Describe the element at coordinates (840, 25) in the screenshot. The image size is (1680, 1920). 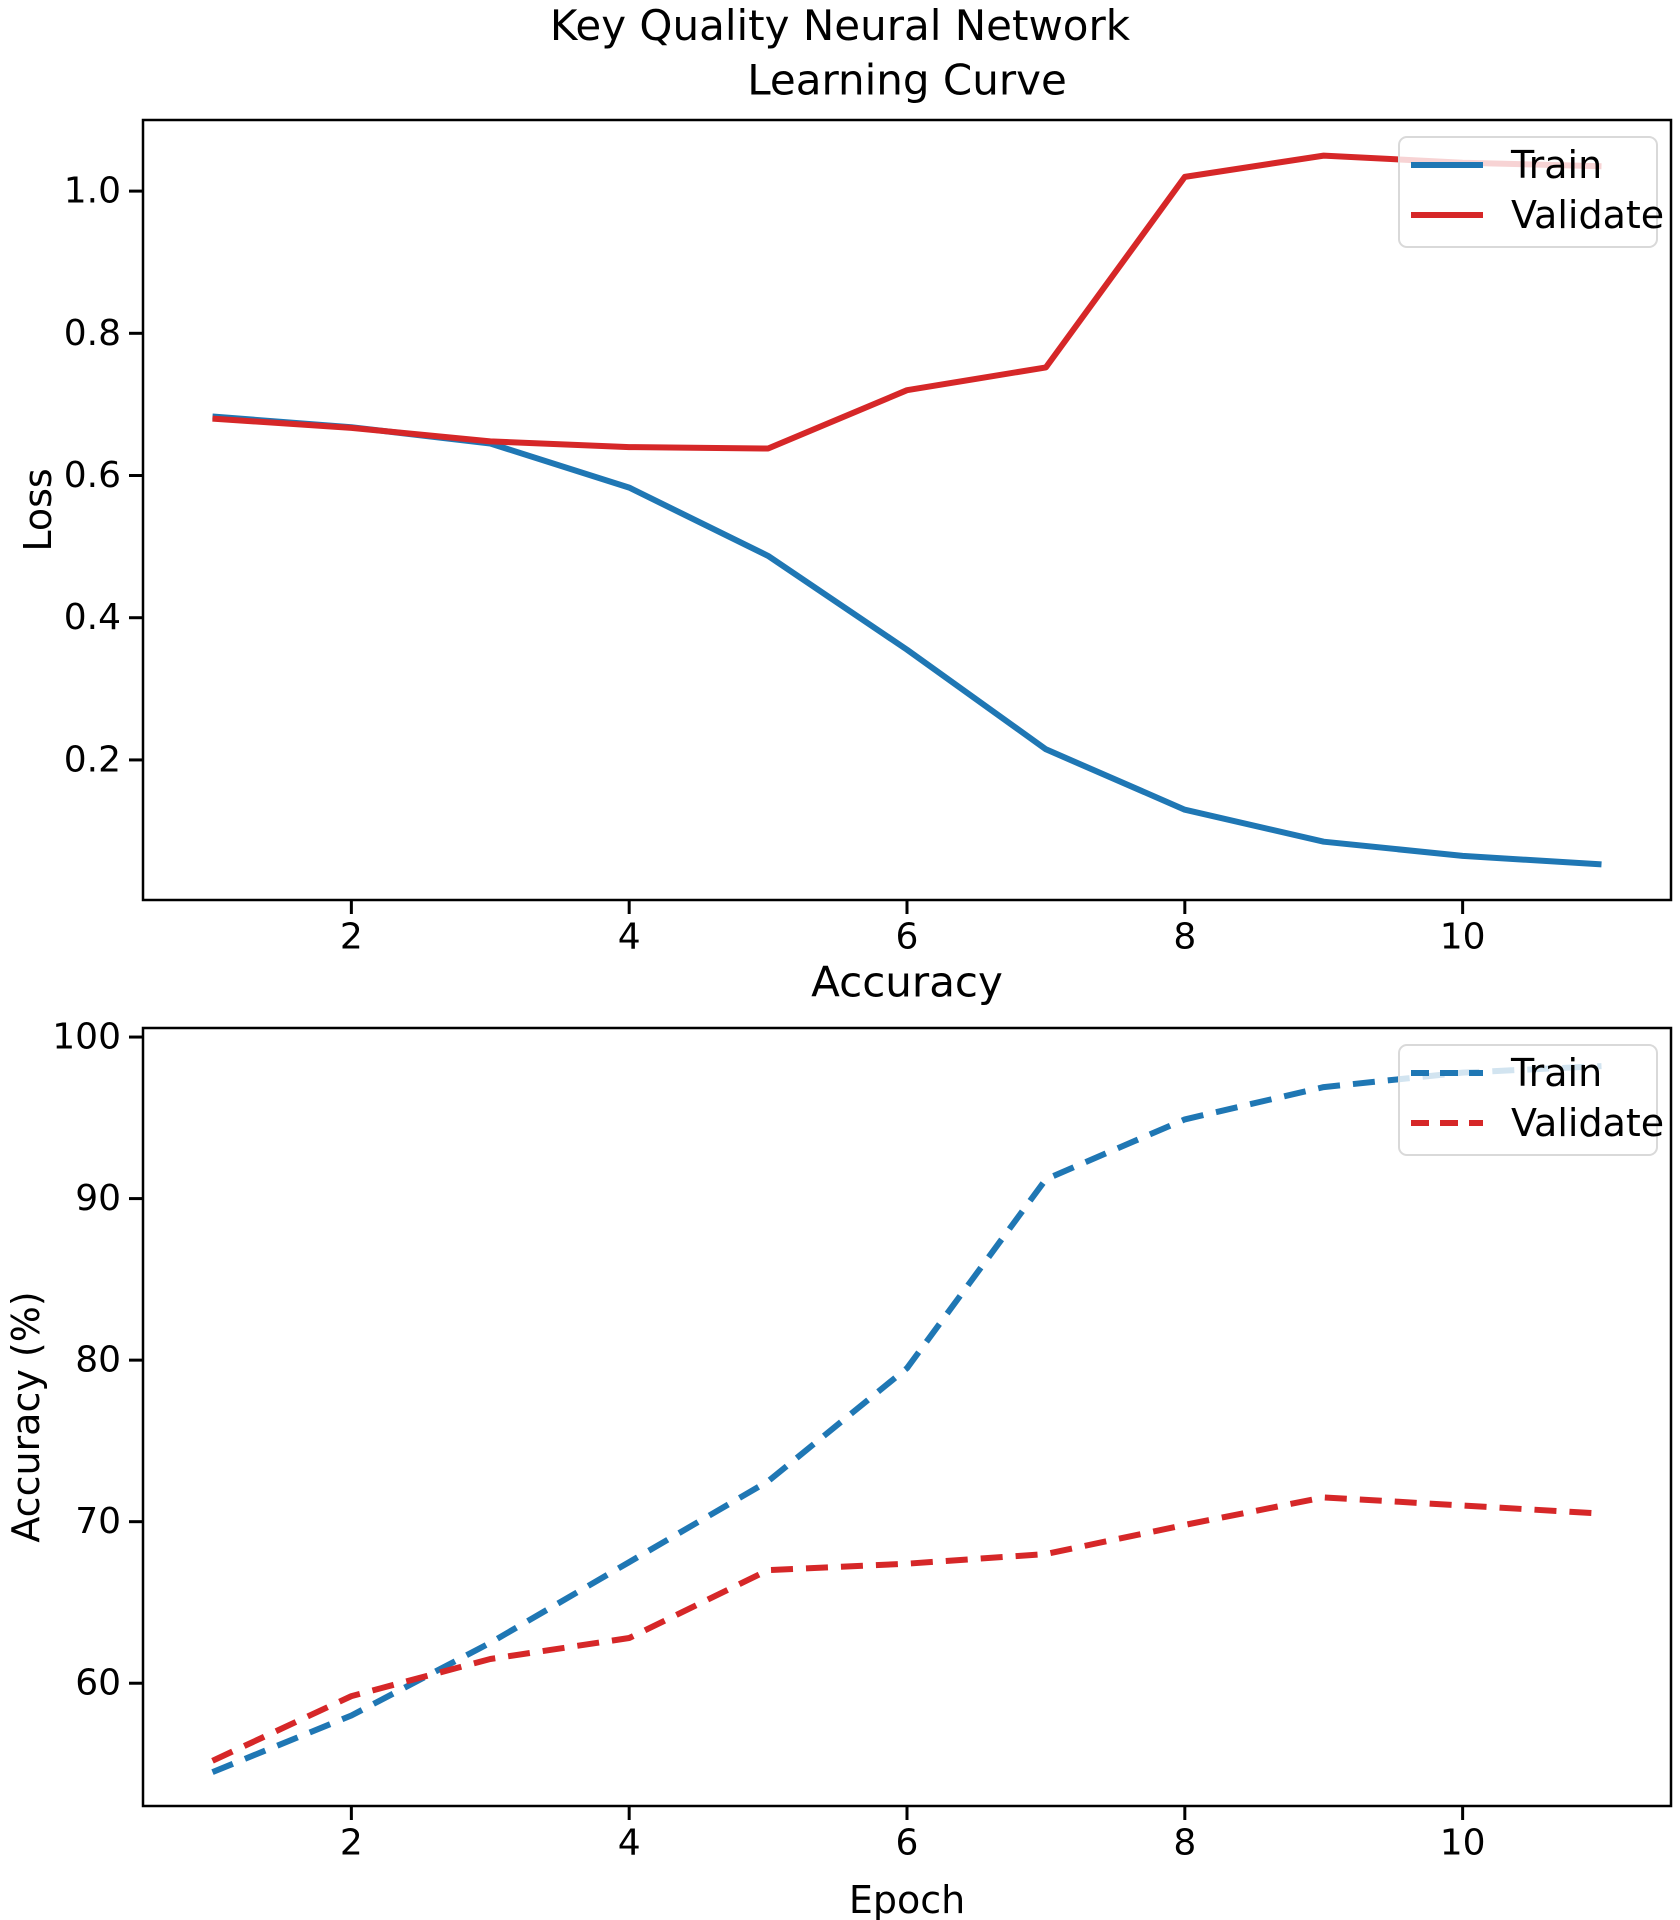
I see `figure-suptitle: Key Quality Neural Network` at that location.